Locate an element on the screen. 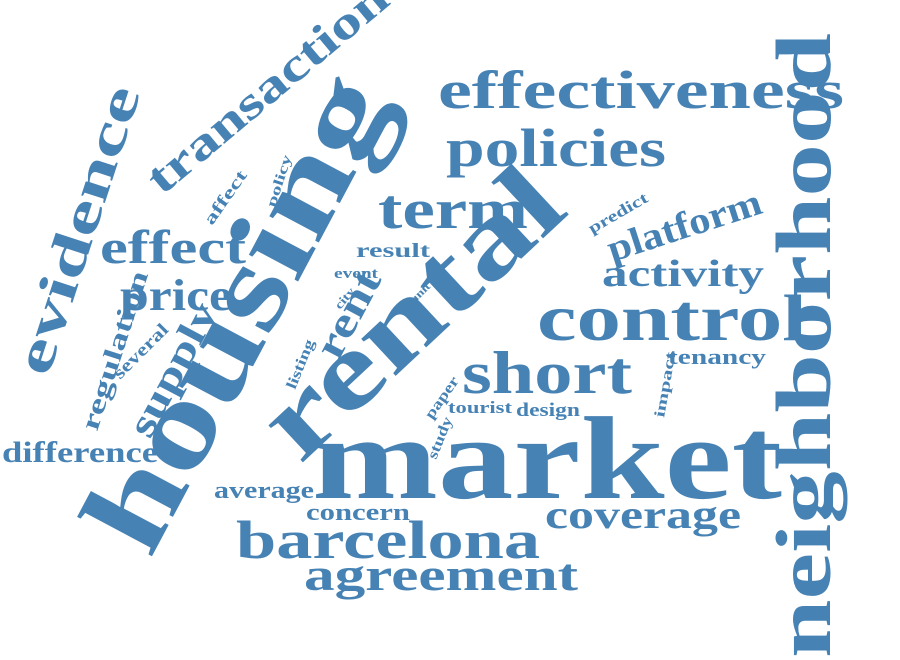  word-tenancy: tenancy is located at coordinates (717, 356).